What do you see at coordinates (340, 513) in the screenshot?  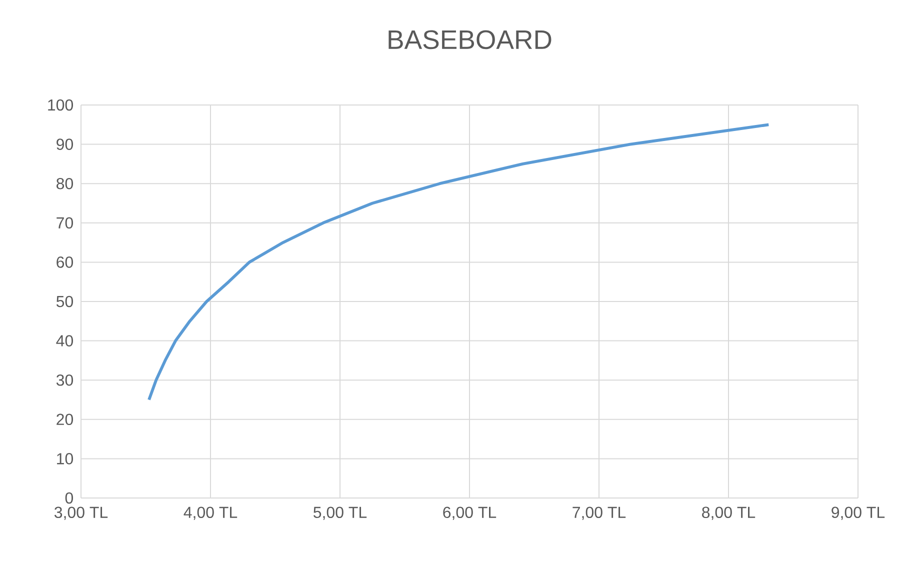 I see `x-tick-label: 5,00 TL` at bounding box center [340, 513].